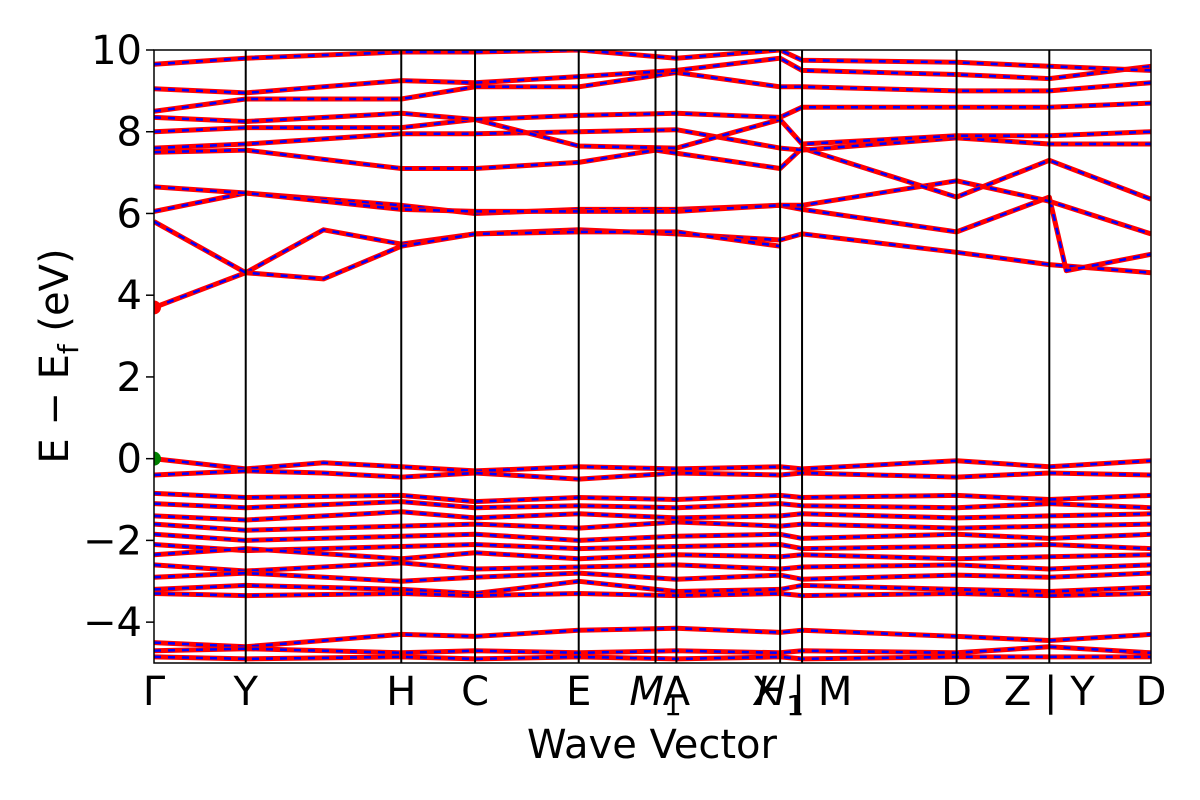 The image size is (1200, 800). I want to click on x-tick-label-5: M1, so click(655, 695).